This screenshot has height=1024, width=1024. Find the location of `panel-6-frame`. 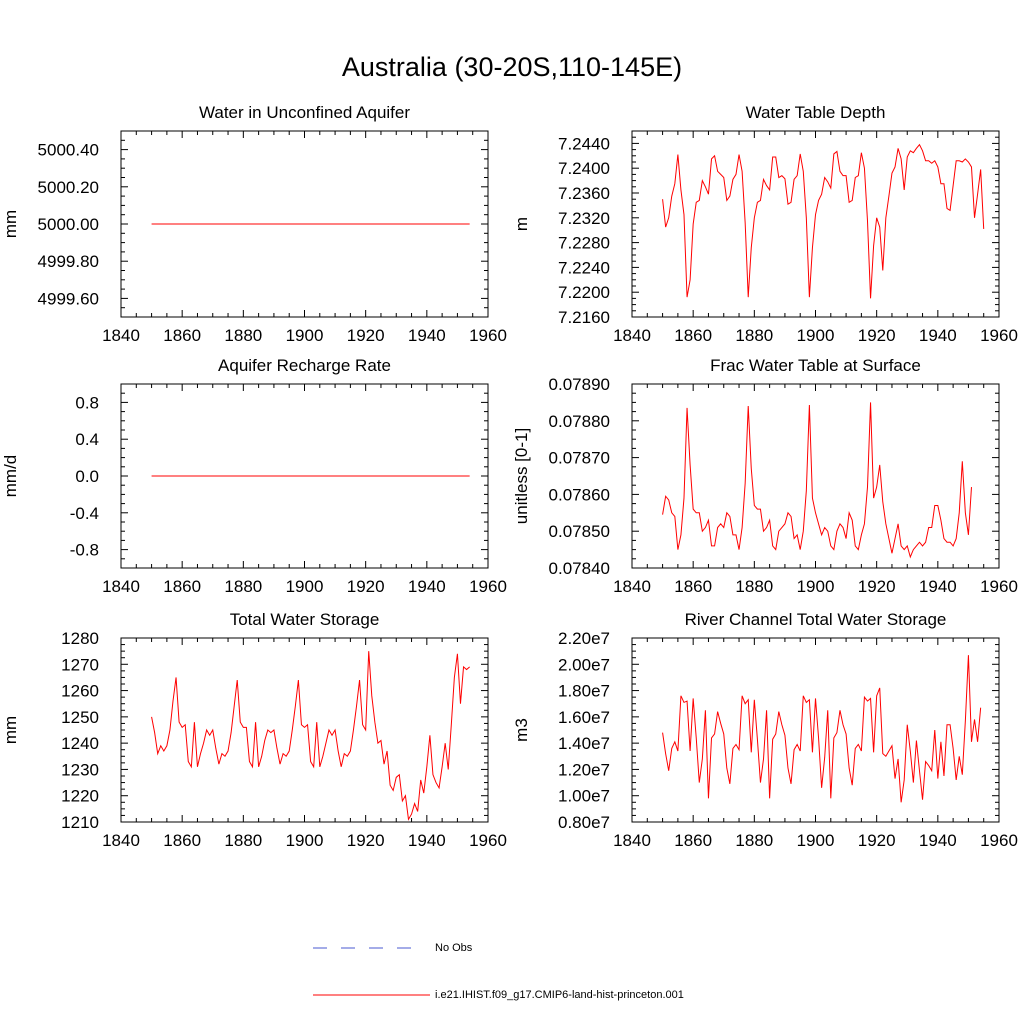

panel-6-frame is located at coordinates (815, 730).